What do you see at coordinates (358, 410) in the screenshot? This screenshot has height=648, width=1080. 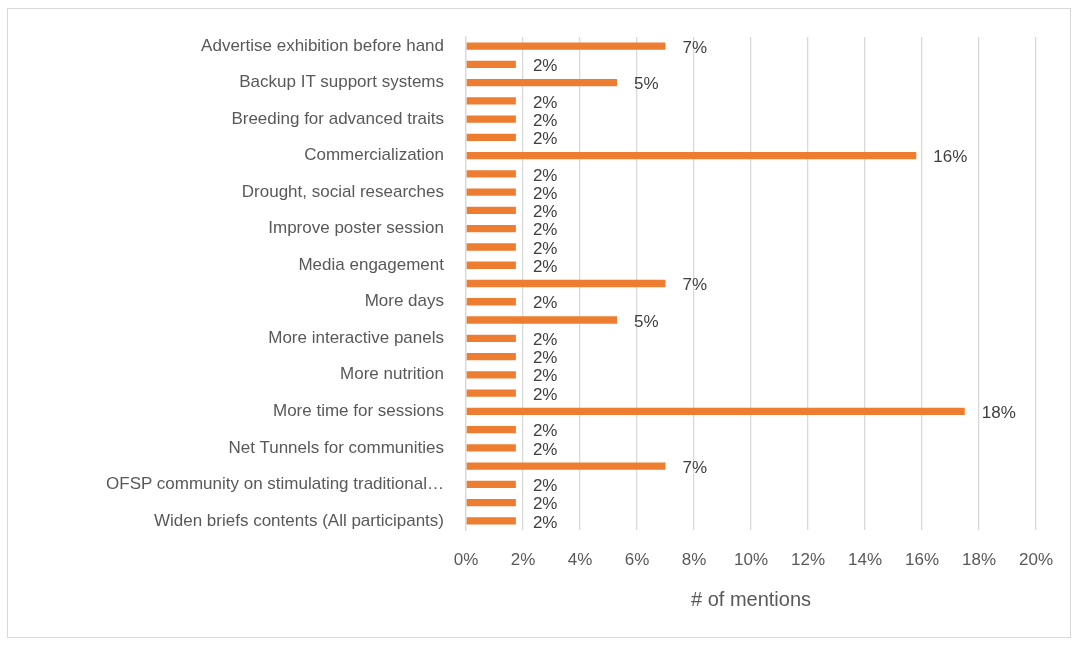 I see `y-tick-label: More time for sessions` at bounding box center [358, 410].